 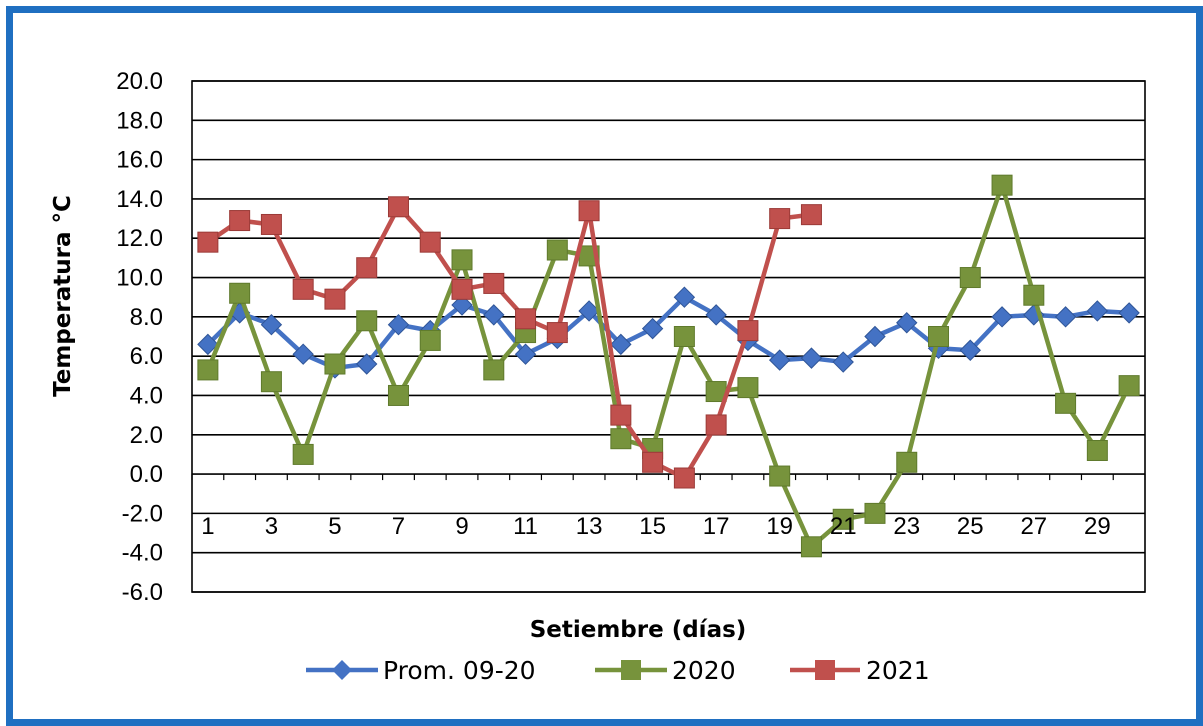 I want to click on legend-item: 2021, so click(x=860, y=670).